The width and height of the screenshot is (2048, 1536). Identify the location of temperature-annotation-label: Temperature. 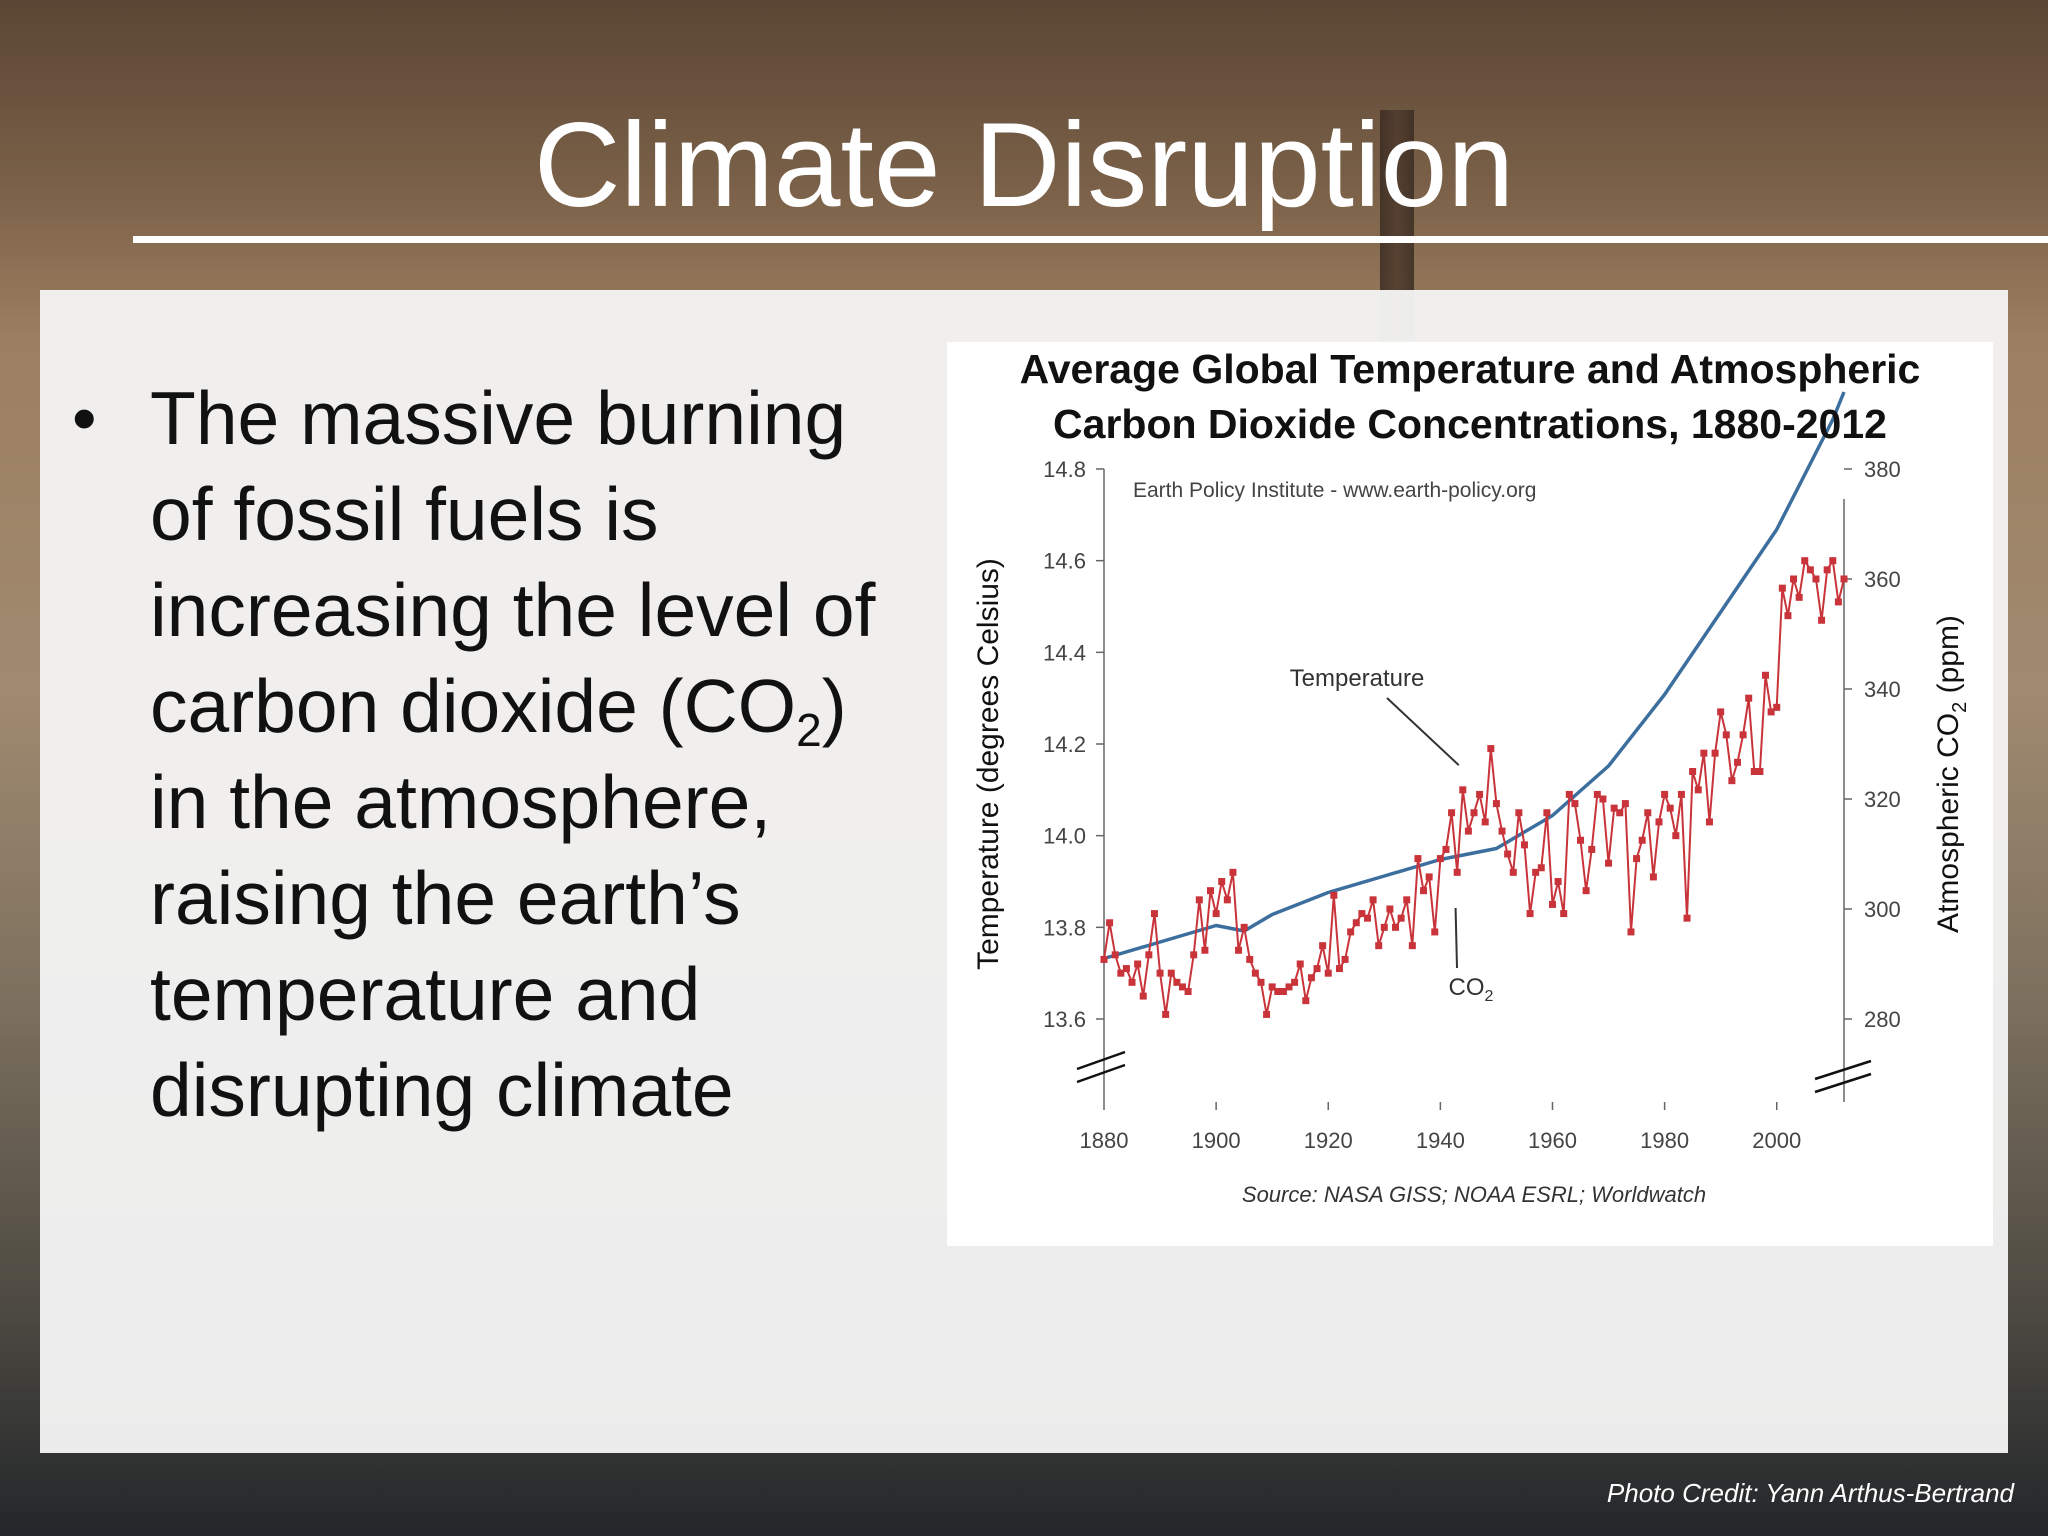
(1357, 678).